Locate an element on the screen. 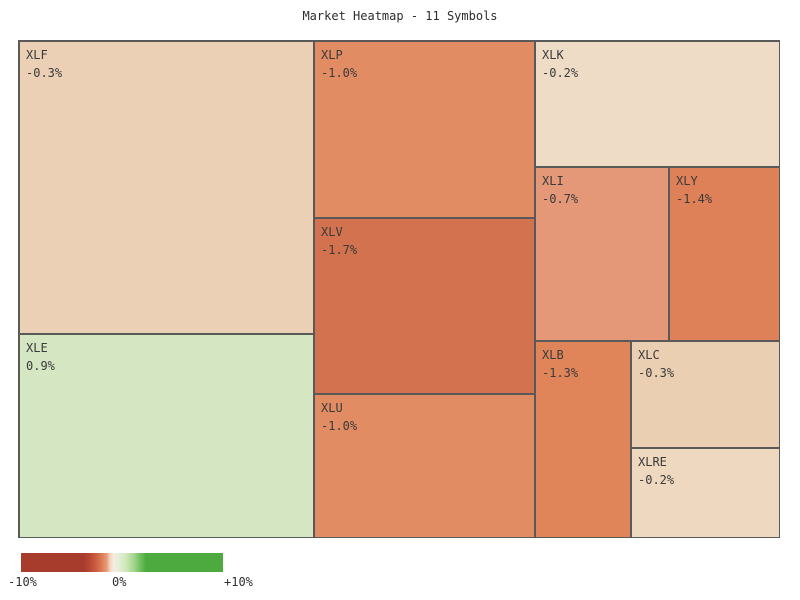 The image size is (800, 600). tile-symbol: XLF is located at coordinates (37, 55).